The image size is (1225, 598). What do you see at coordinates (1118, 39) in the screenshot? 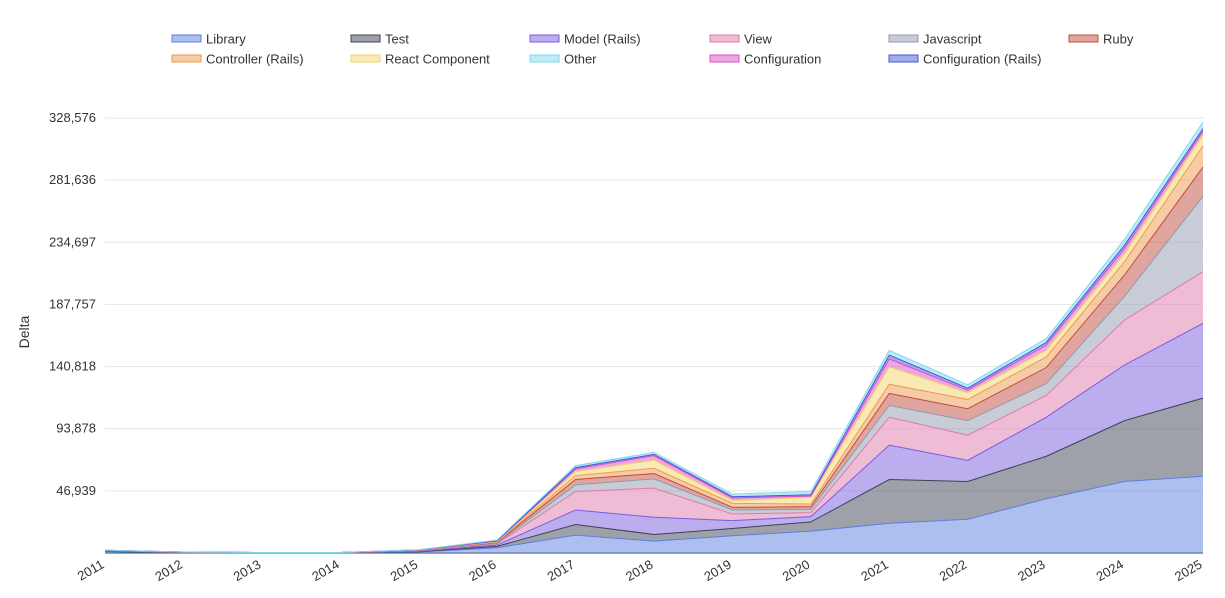
I see `legend-label: Ruby` at bounding box center [1118, 39].